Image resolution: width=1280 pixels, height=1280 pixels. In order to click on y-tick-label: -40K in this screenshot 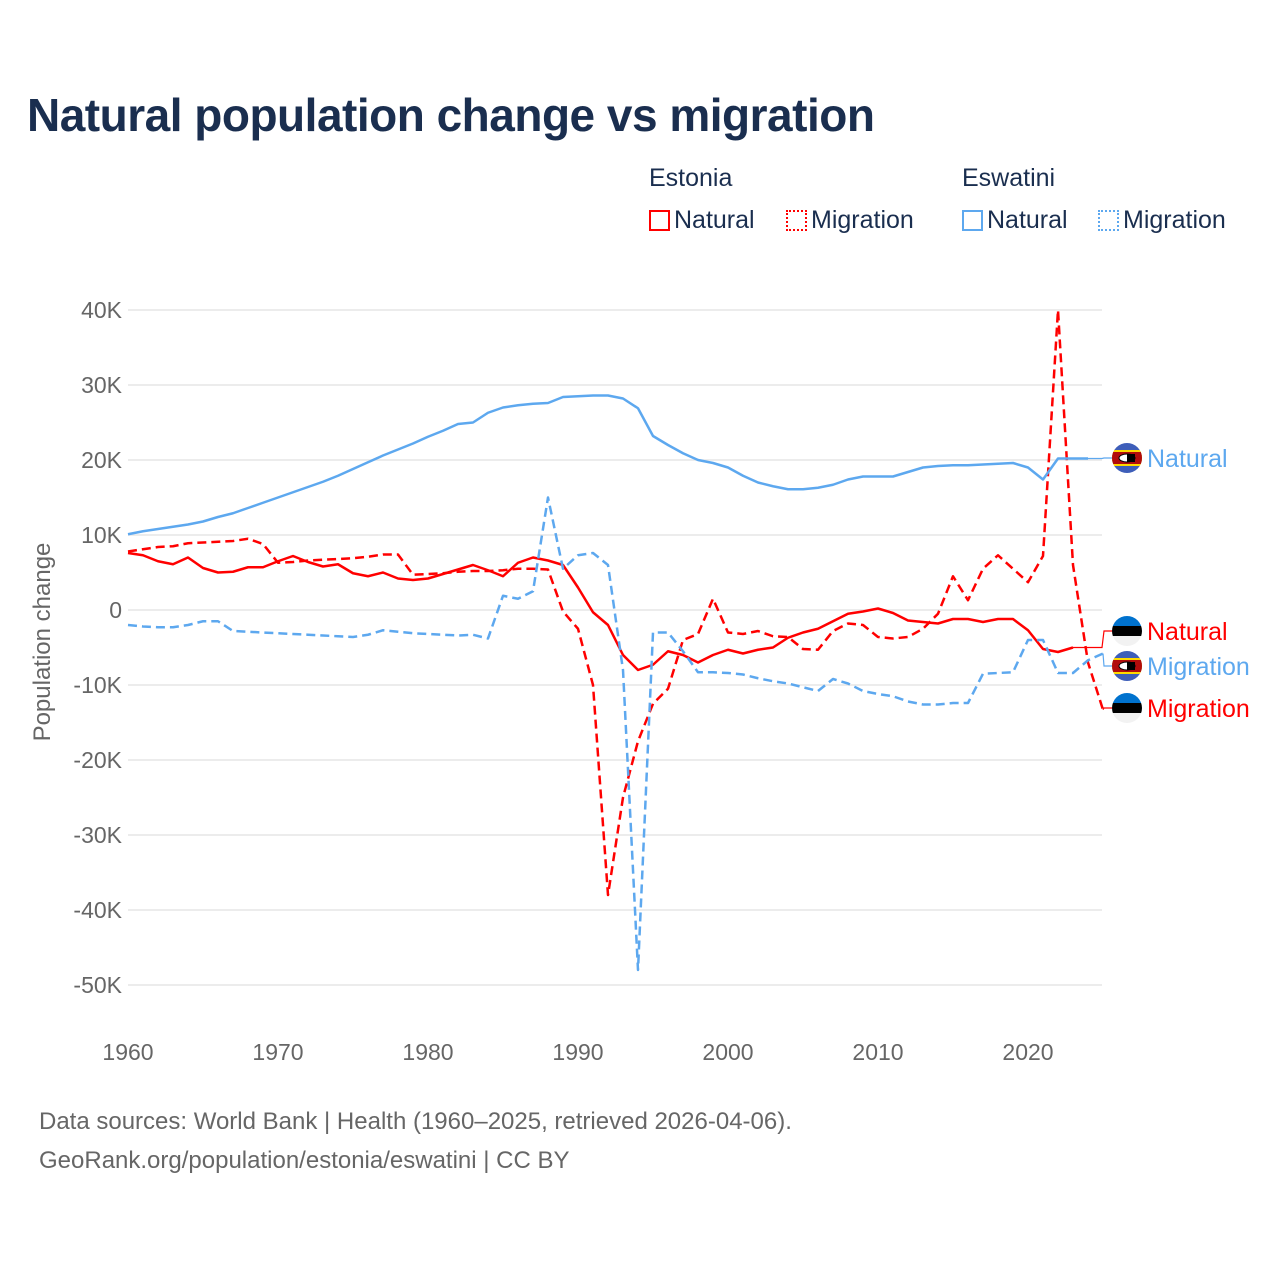, I will do `click(97, 910)`.